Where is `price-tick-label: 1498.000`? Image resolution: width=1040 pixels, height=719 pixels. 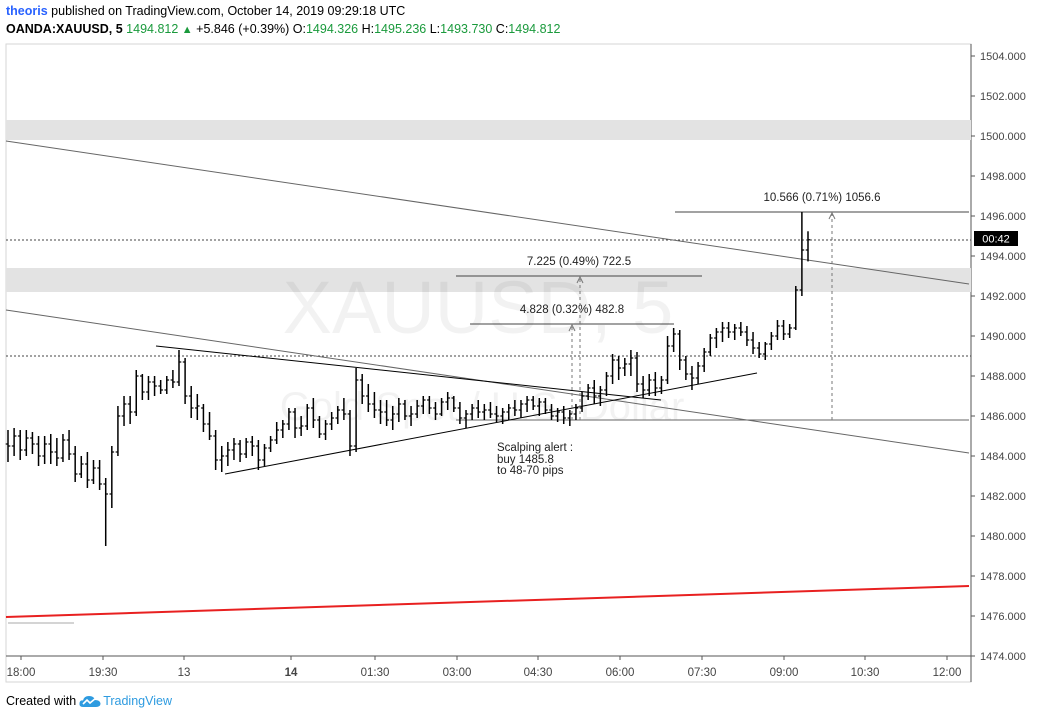 price-tick-label: 1498.000 is located at coordinates (1003, 177).